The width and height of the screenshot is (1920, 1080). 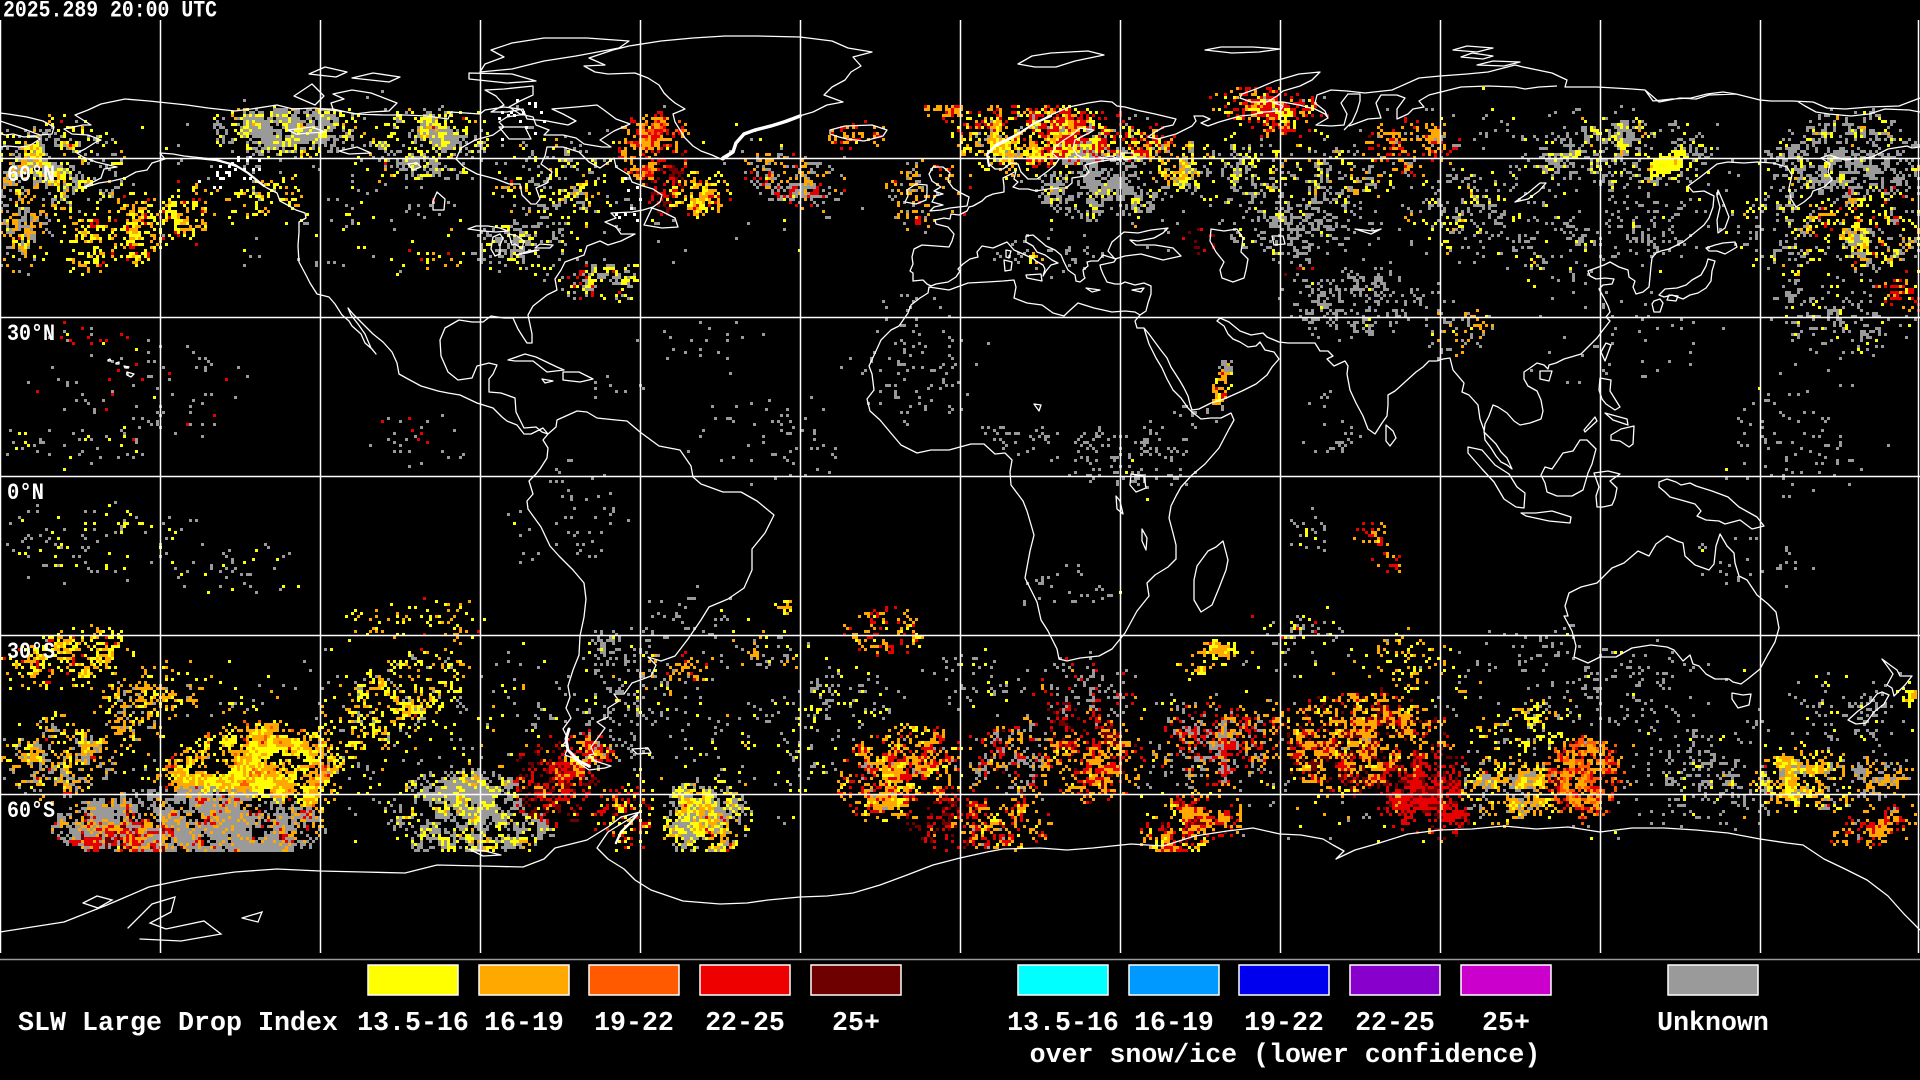 I want to click on svg-text: SLW Large Drop Index, so click(x=178, y=1023).